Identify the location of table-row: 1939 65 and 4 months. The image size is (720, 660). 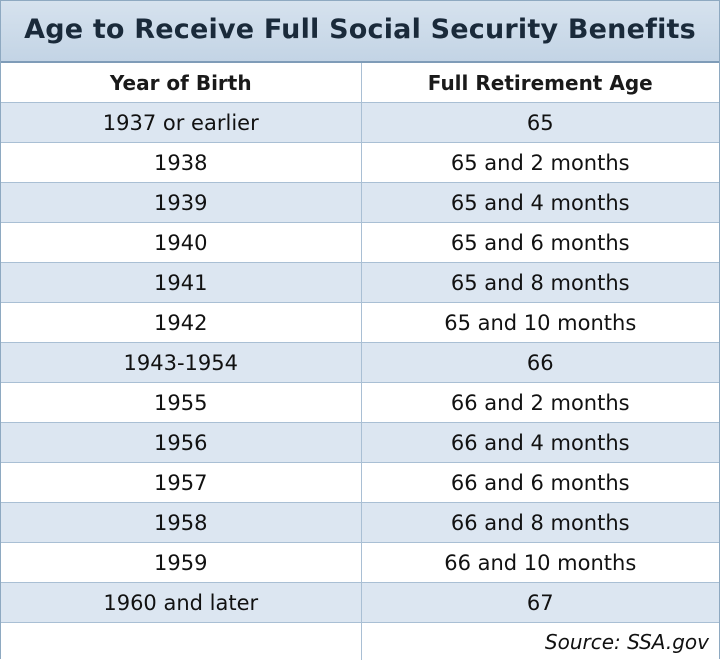
(360, 203).